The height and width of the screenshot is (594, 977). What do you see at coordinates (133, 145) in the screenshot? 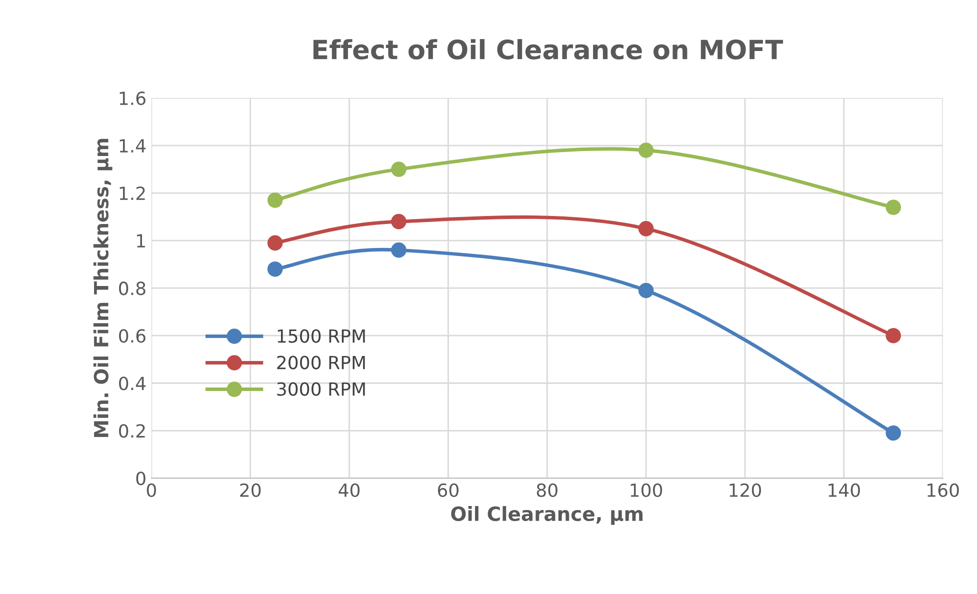
I see `y-tick-label: 1.4` at bounding box center [133, 145].